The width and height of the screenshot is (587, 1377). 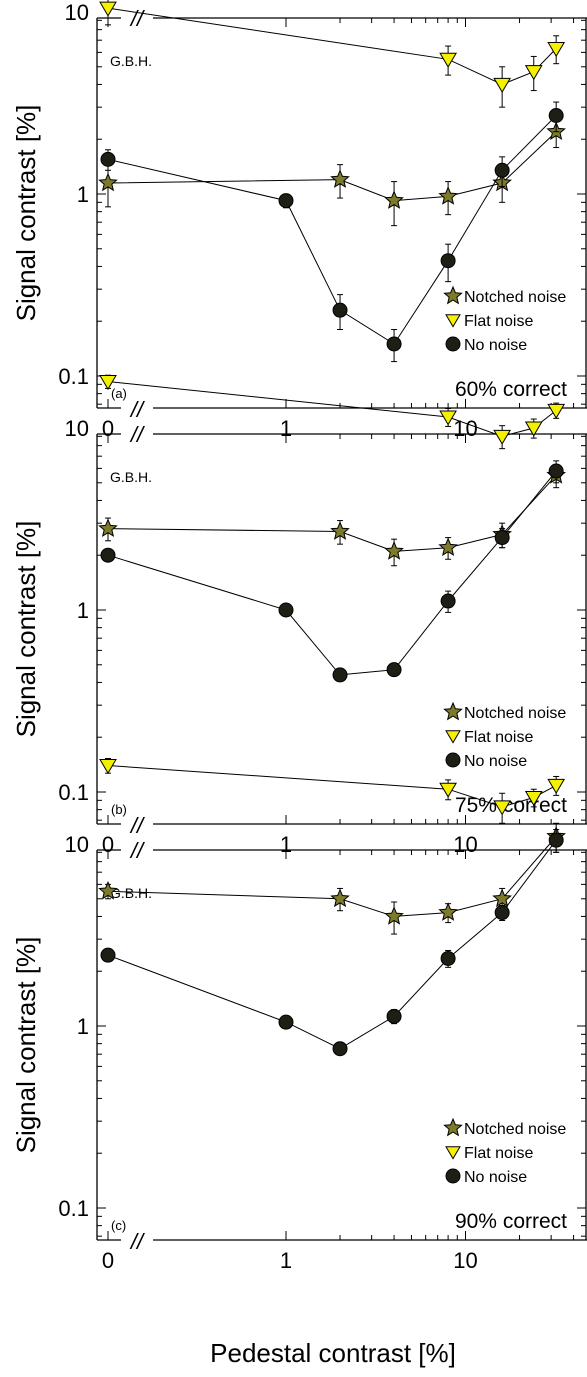 What do you see at coordinates (119, 809) in the screenshot?
I see `panel-id: (b)` at bounding box center [119, 809].